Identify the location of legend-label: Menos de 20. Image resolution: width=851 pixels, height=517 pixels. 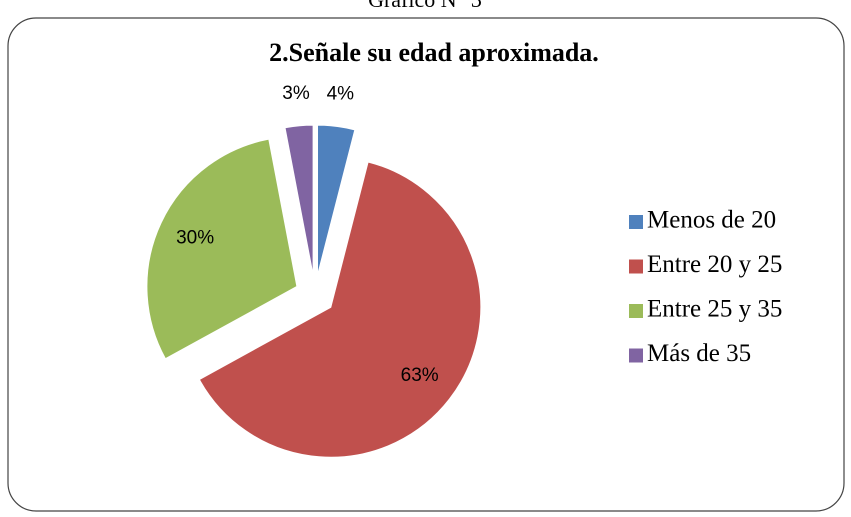
(711, 220).